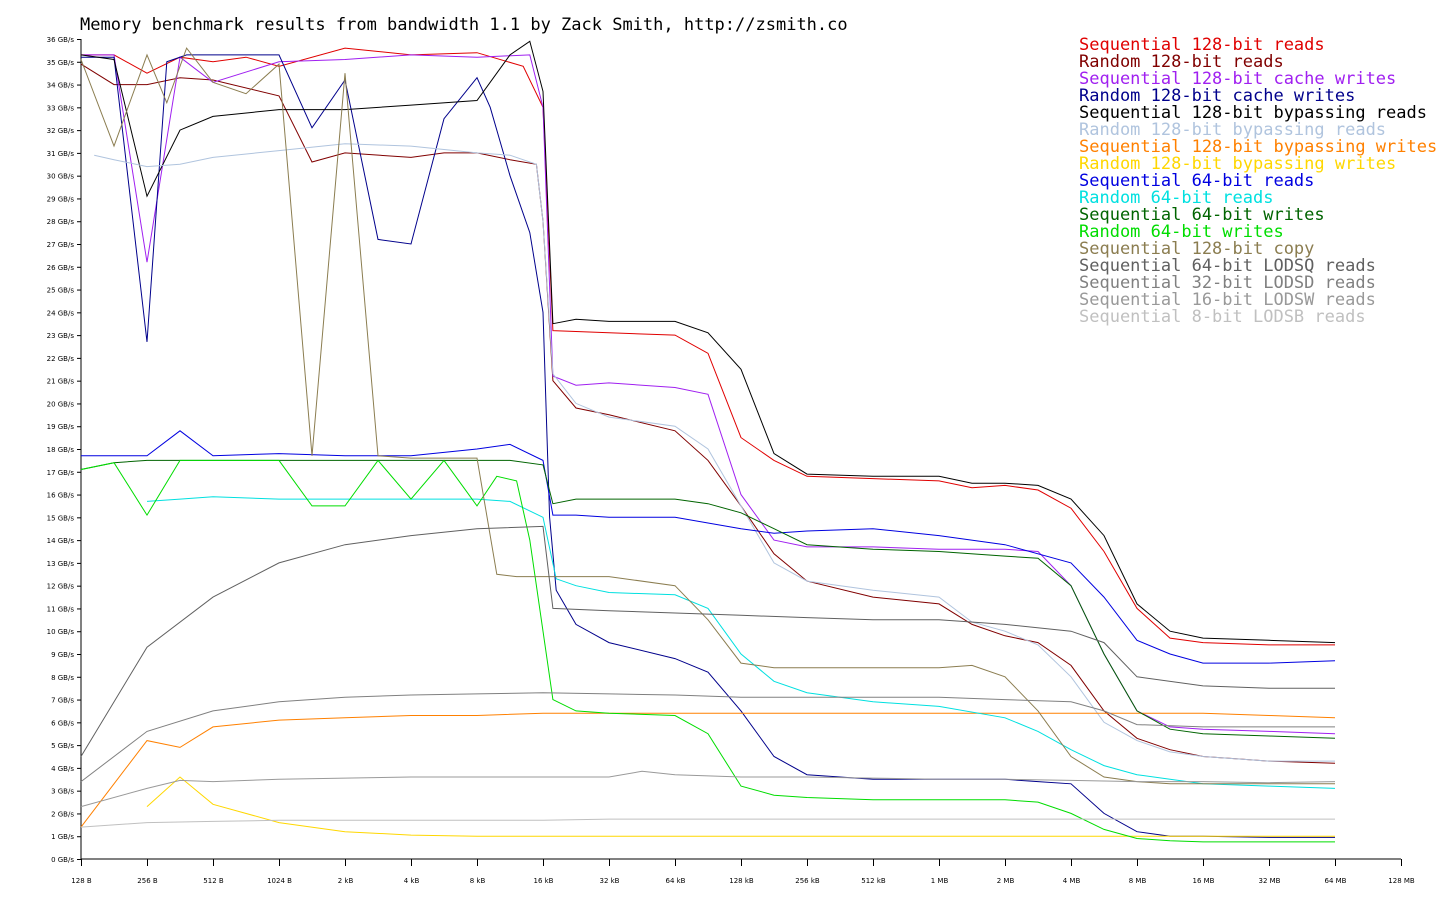  Describe the element at coordinates (1006, 881) in the screenshot. I see `x-tick-label: 2 MB` at that location.